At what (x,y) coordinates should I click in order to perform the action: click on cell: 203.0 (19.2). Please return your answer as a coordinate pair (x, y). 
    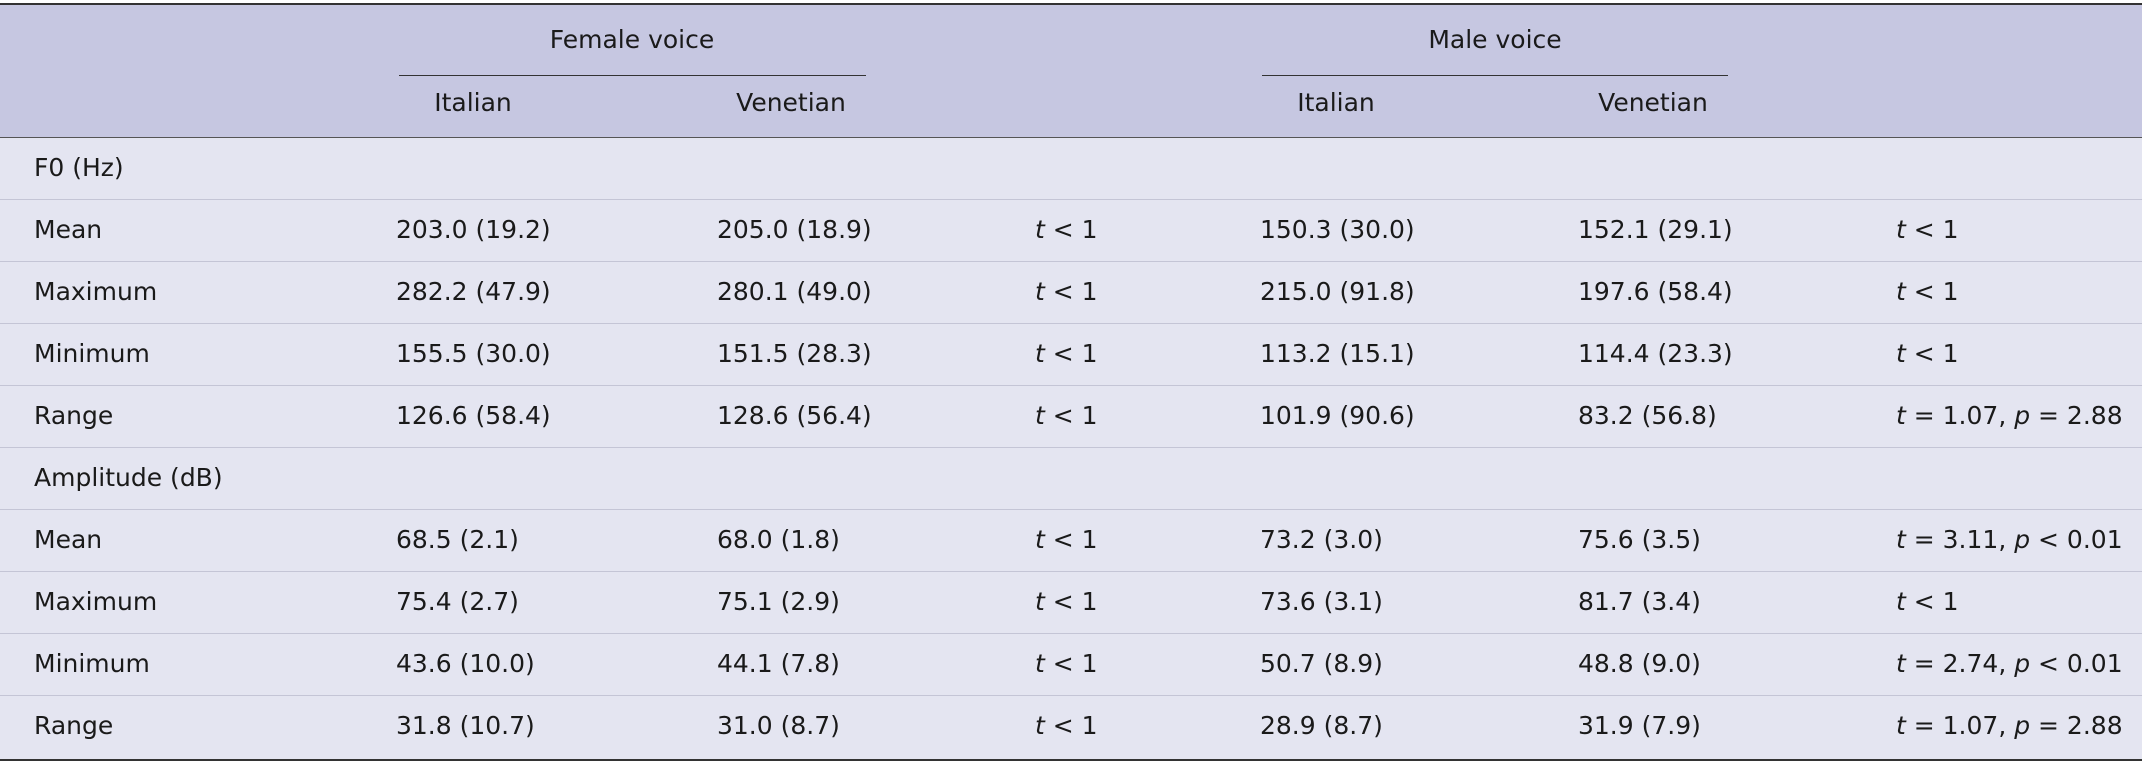
    Looking at the image, I should click on (473, 229).